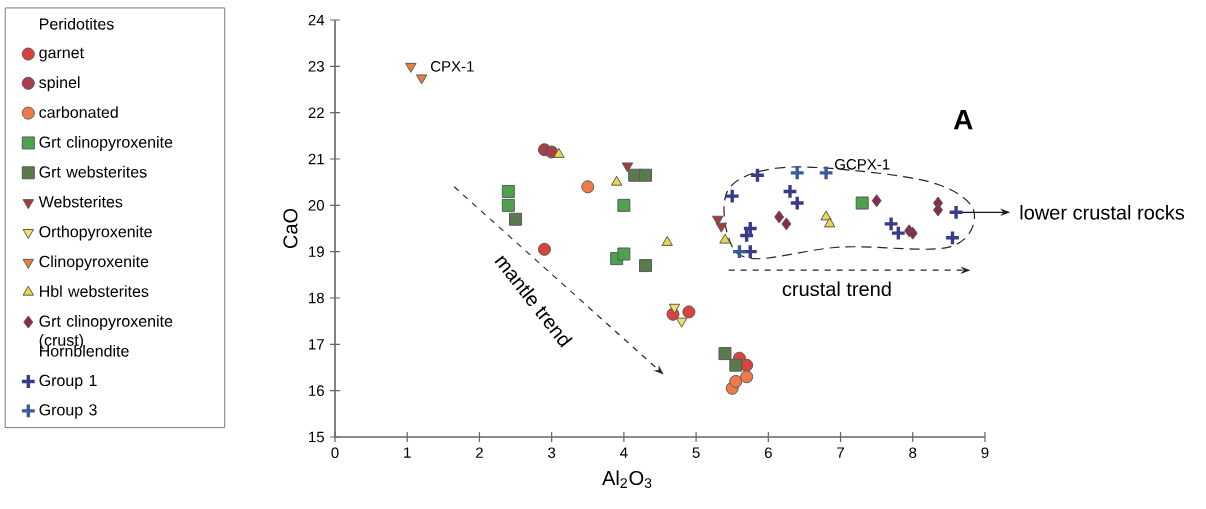 Image resolution: width=1206 pixels, height=509 pixels. Describe the element at coordinates (335, 453) in the screenshot. I see `x-tick-label: 0` at that location.